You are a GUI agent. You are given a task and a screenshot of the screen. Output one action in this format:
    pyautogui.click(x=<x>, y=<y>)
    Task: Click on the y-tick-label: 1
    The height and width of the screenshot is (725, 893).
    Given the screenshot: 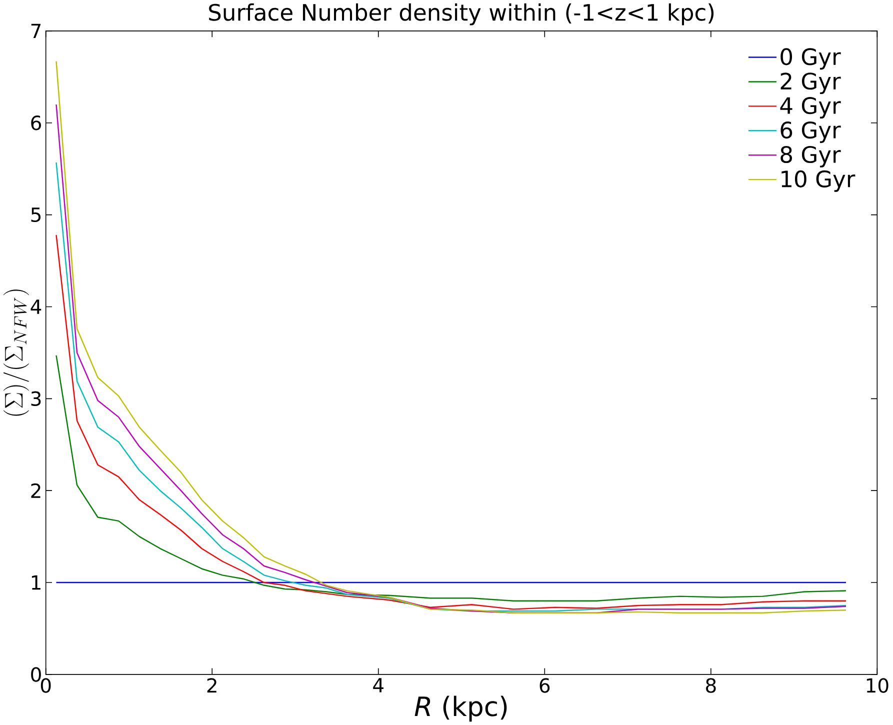 What is the action you would take?
    pyautogui.click(x=36, y=582)
    